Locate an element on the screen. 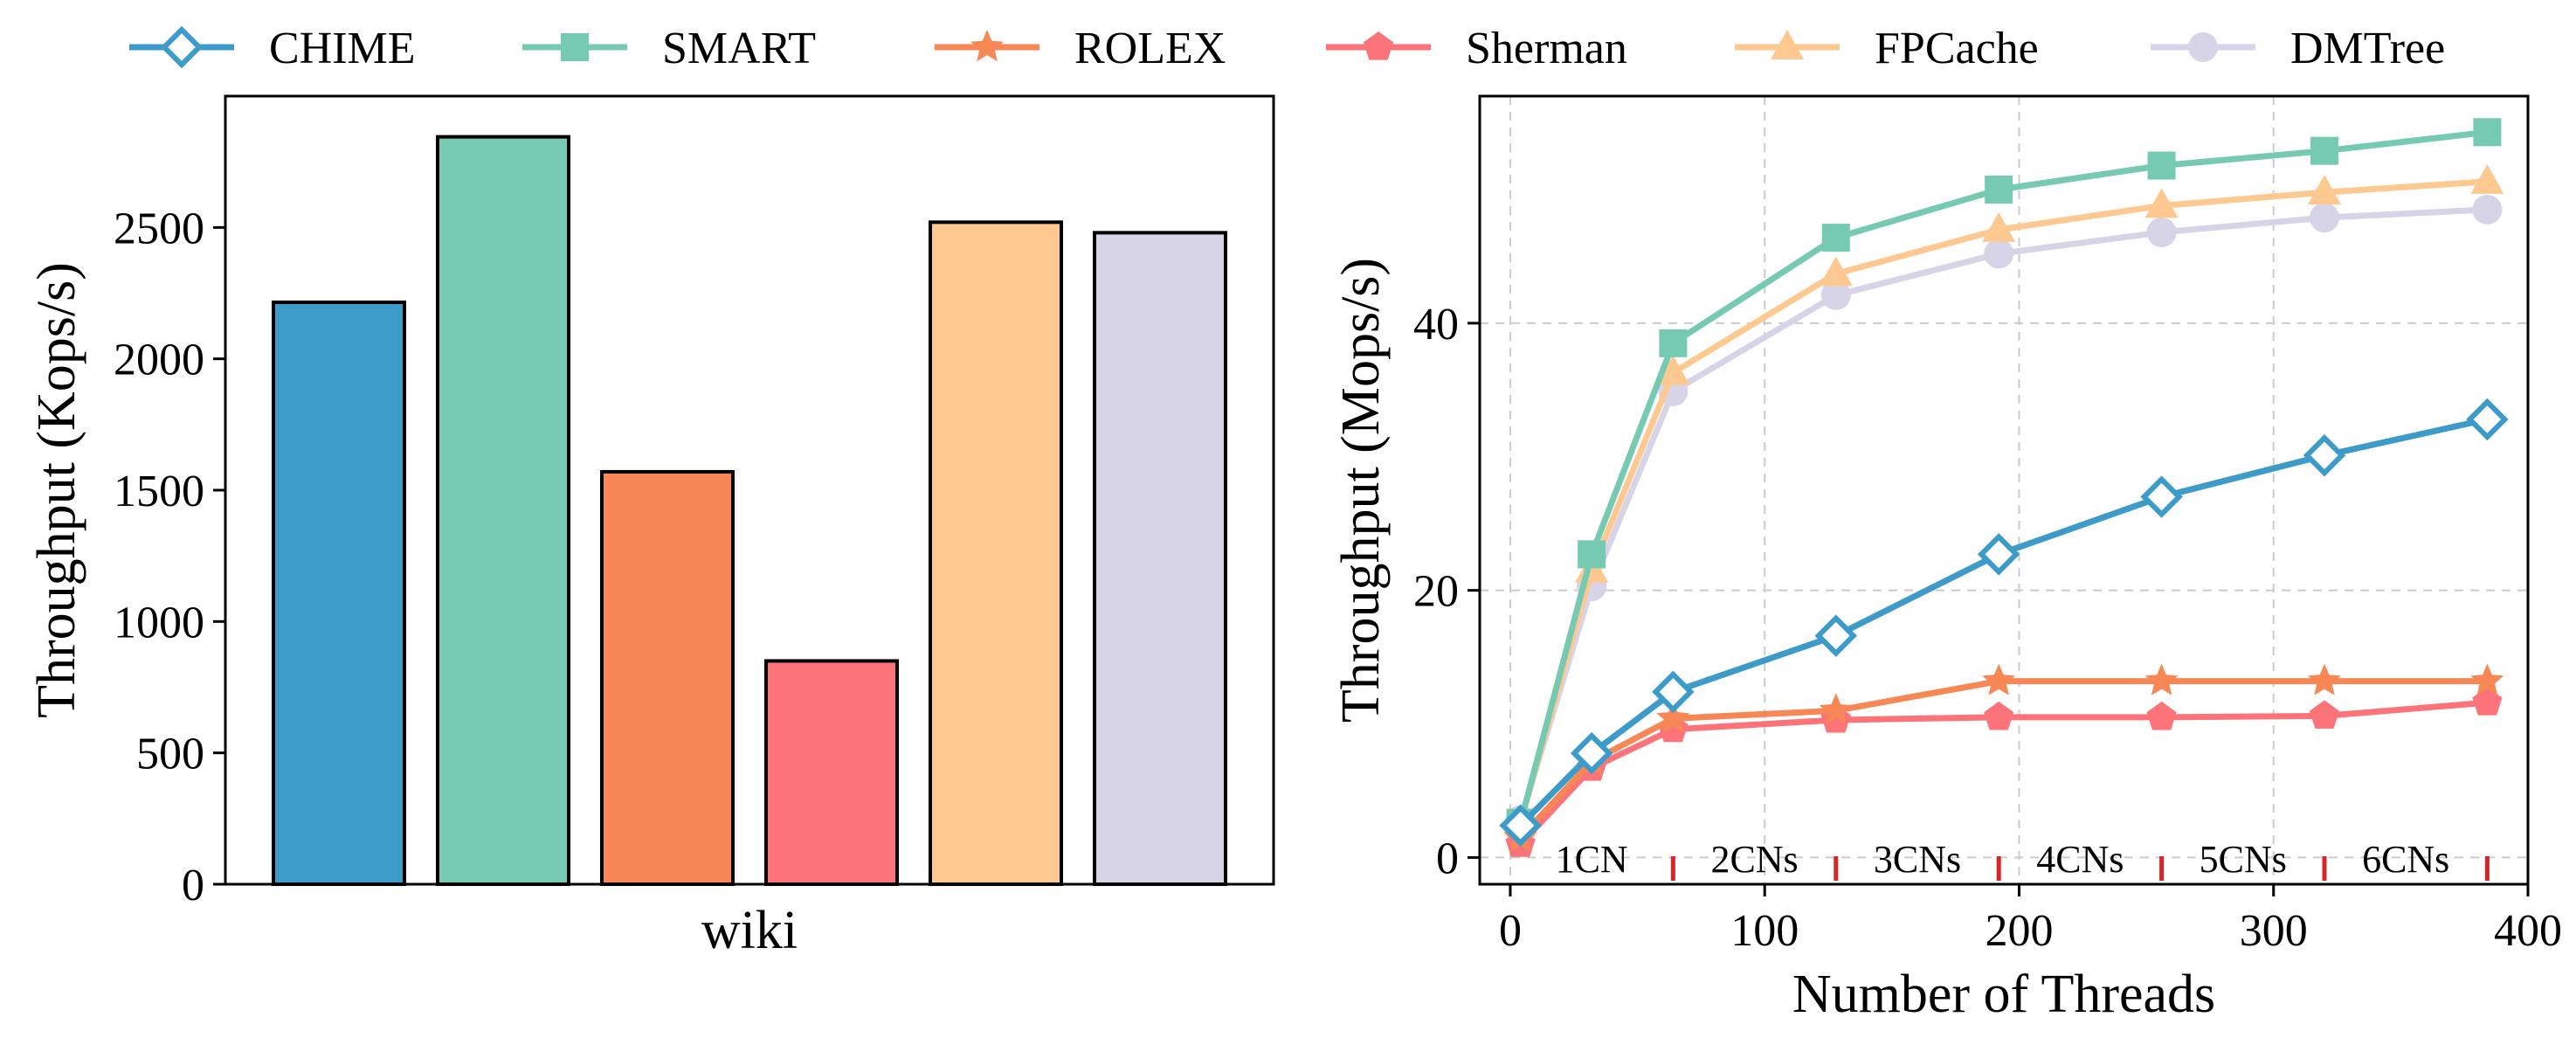 Image resolution: width=2576 pixels, height=1038 pixels. bar-y-ticks: 0 500 1000 1500 2000 2500 is located at coordinates (169, 557).